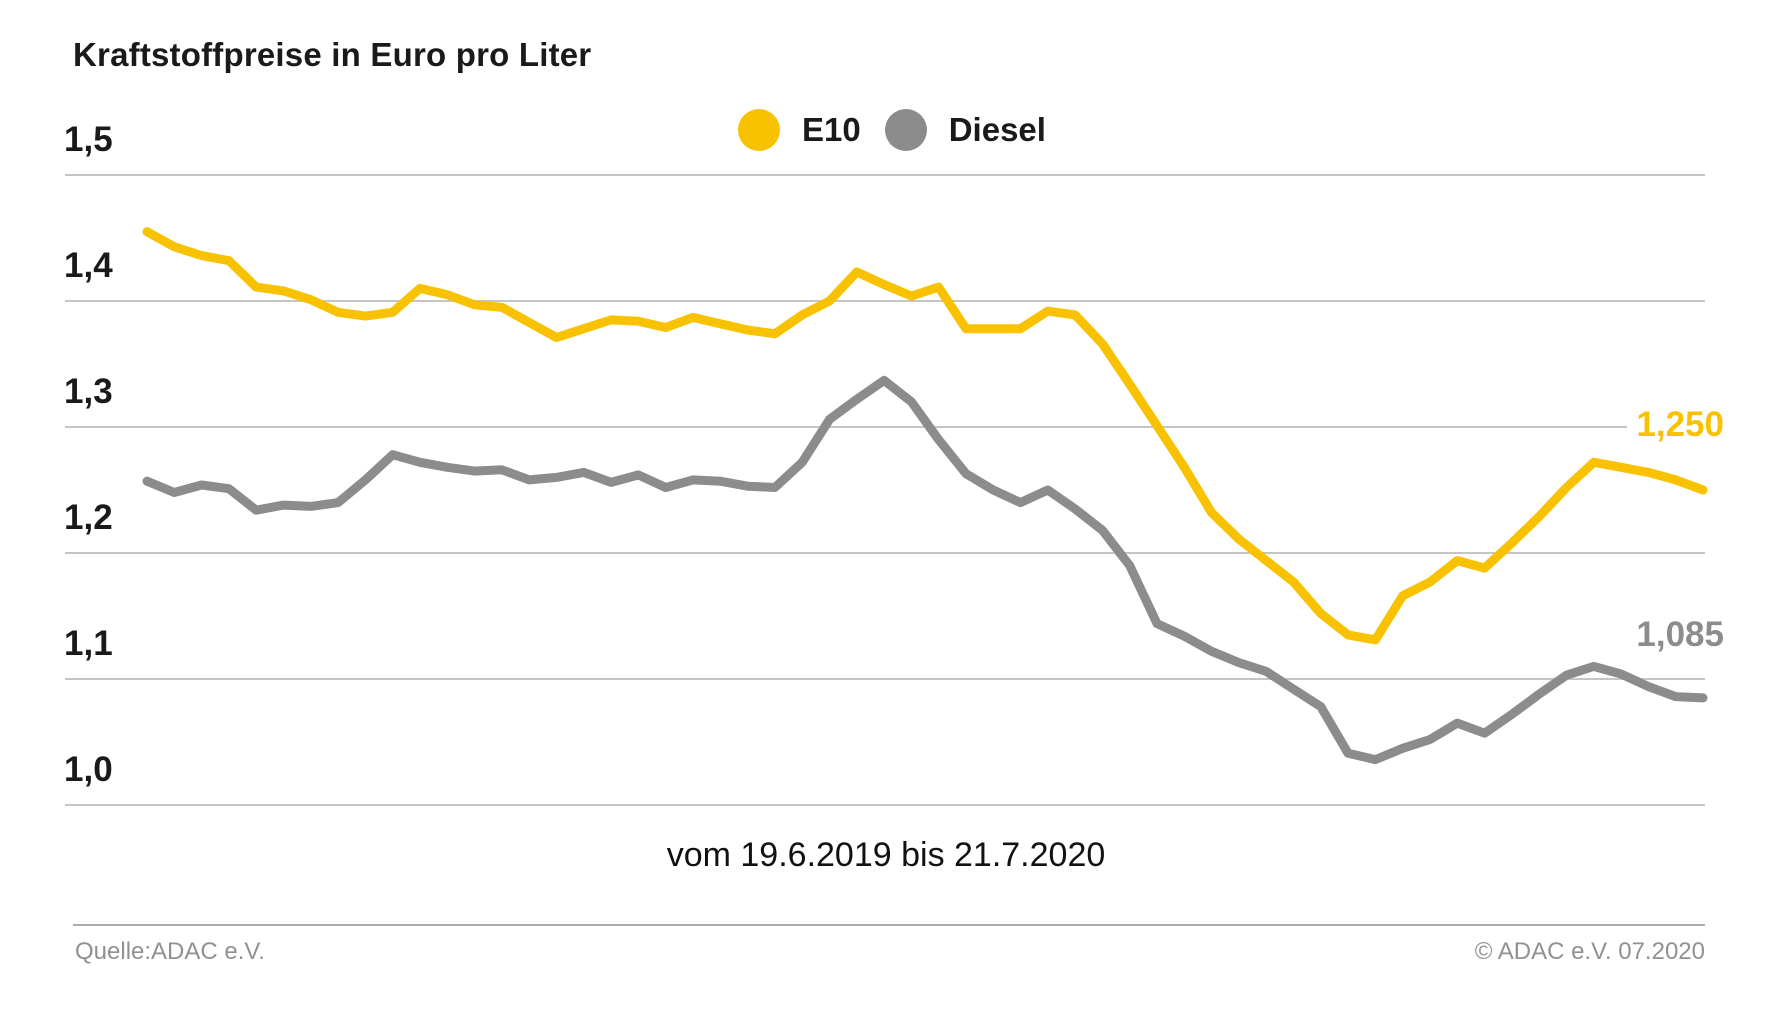 This screenshot has height=1009, width=1772. What do you see at coordinates (759, 130) in the screenshot?
I see `e10-dot-icon` at bounding box center [759, 130].